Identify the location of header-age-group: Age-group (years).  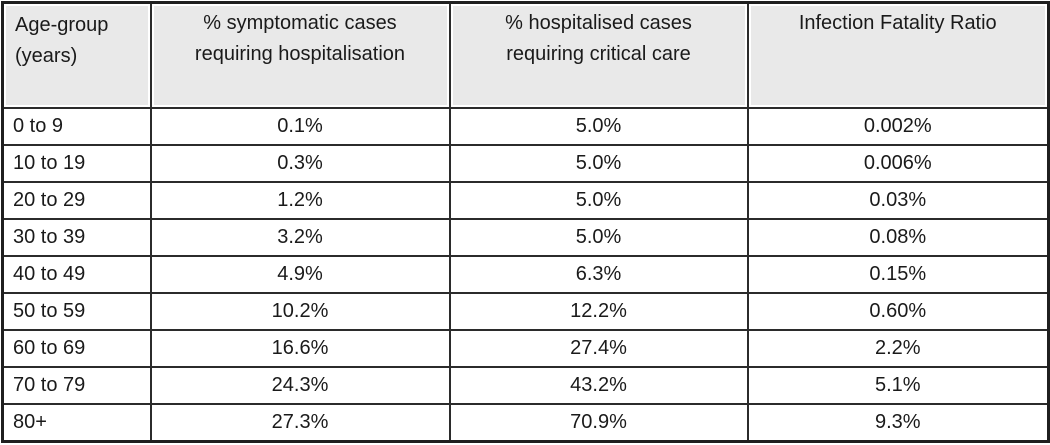
(76, 55).